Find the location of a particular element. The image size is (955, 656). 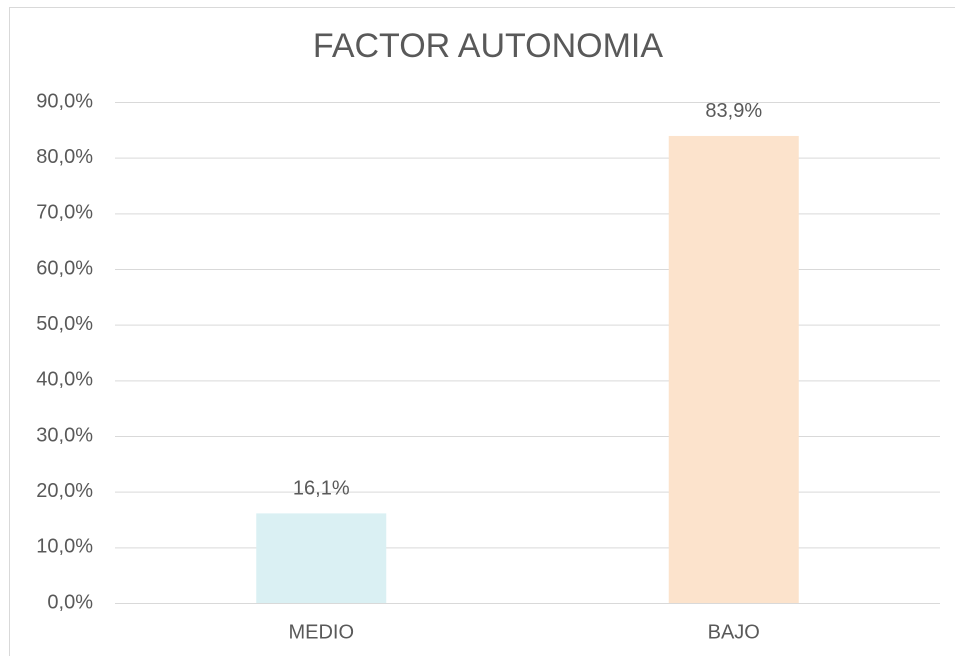

y-tick-label: 40,0% is located at coordinates (64, 380).